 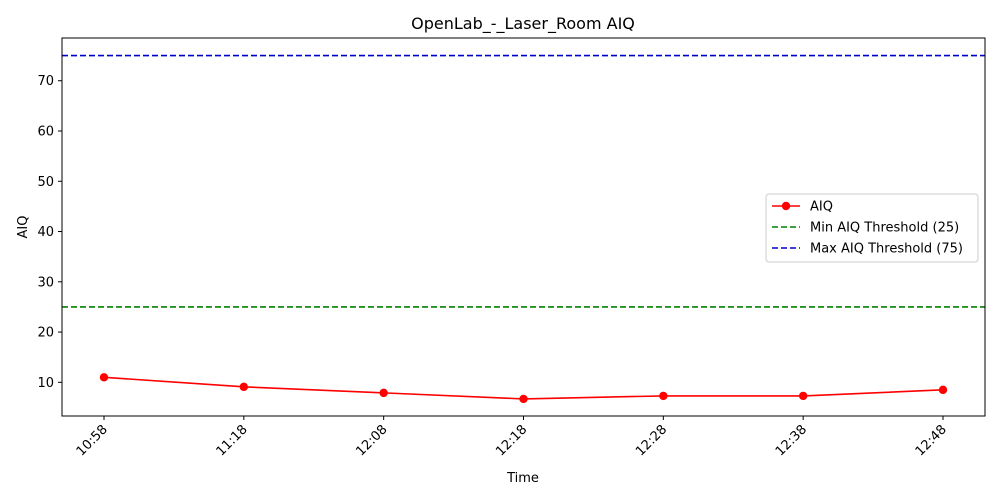 I want to click on y-tick-label: 70, so click(x=45, y=81).